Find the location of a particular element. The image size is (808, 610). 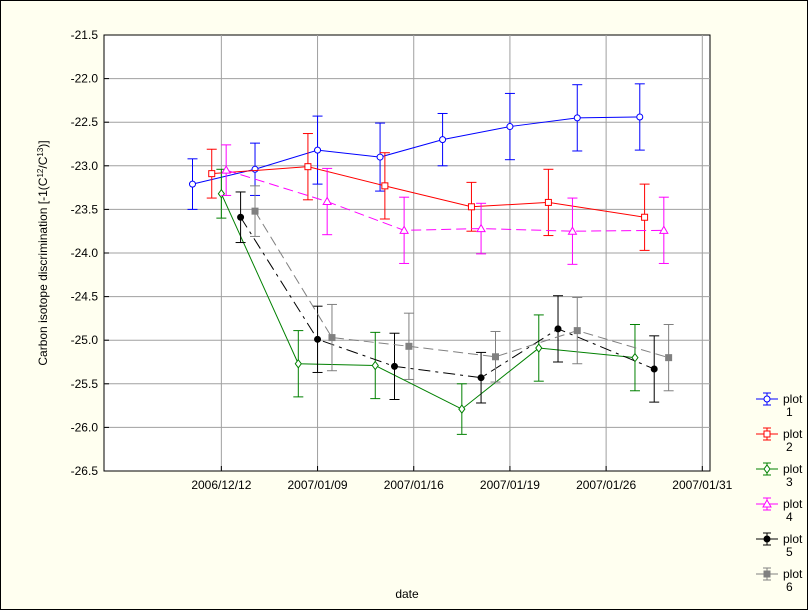

x-axis-title: date is located at coordinates (407, 594).